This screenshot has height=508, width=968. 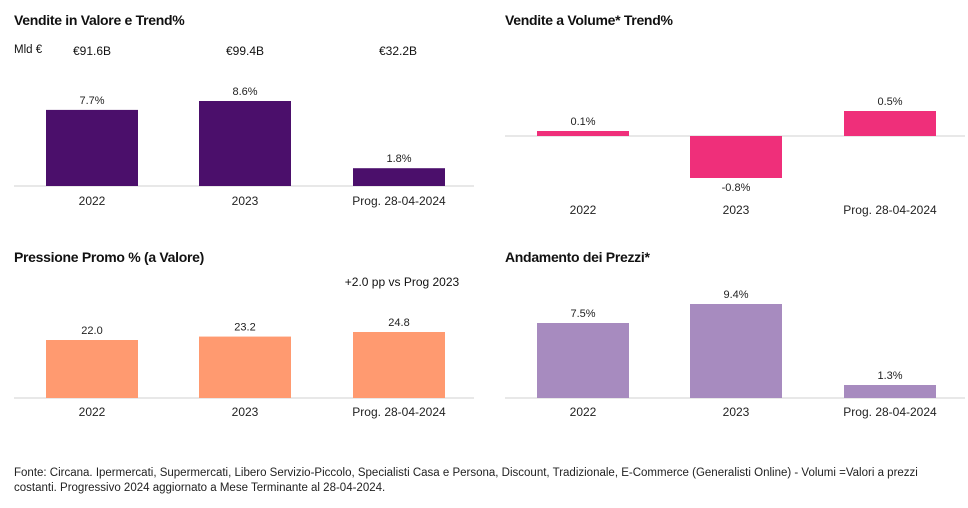 What do you see at coordinates (577, 257) in the screenshot?
I see `title-andamento-prezzi: Andamento dei Prezzi*` at bounding box center [577, 257].